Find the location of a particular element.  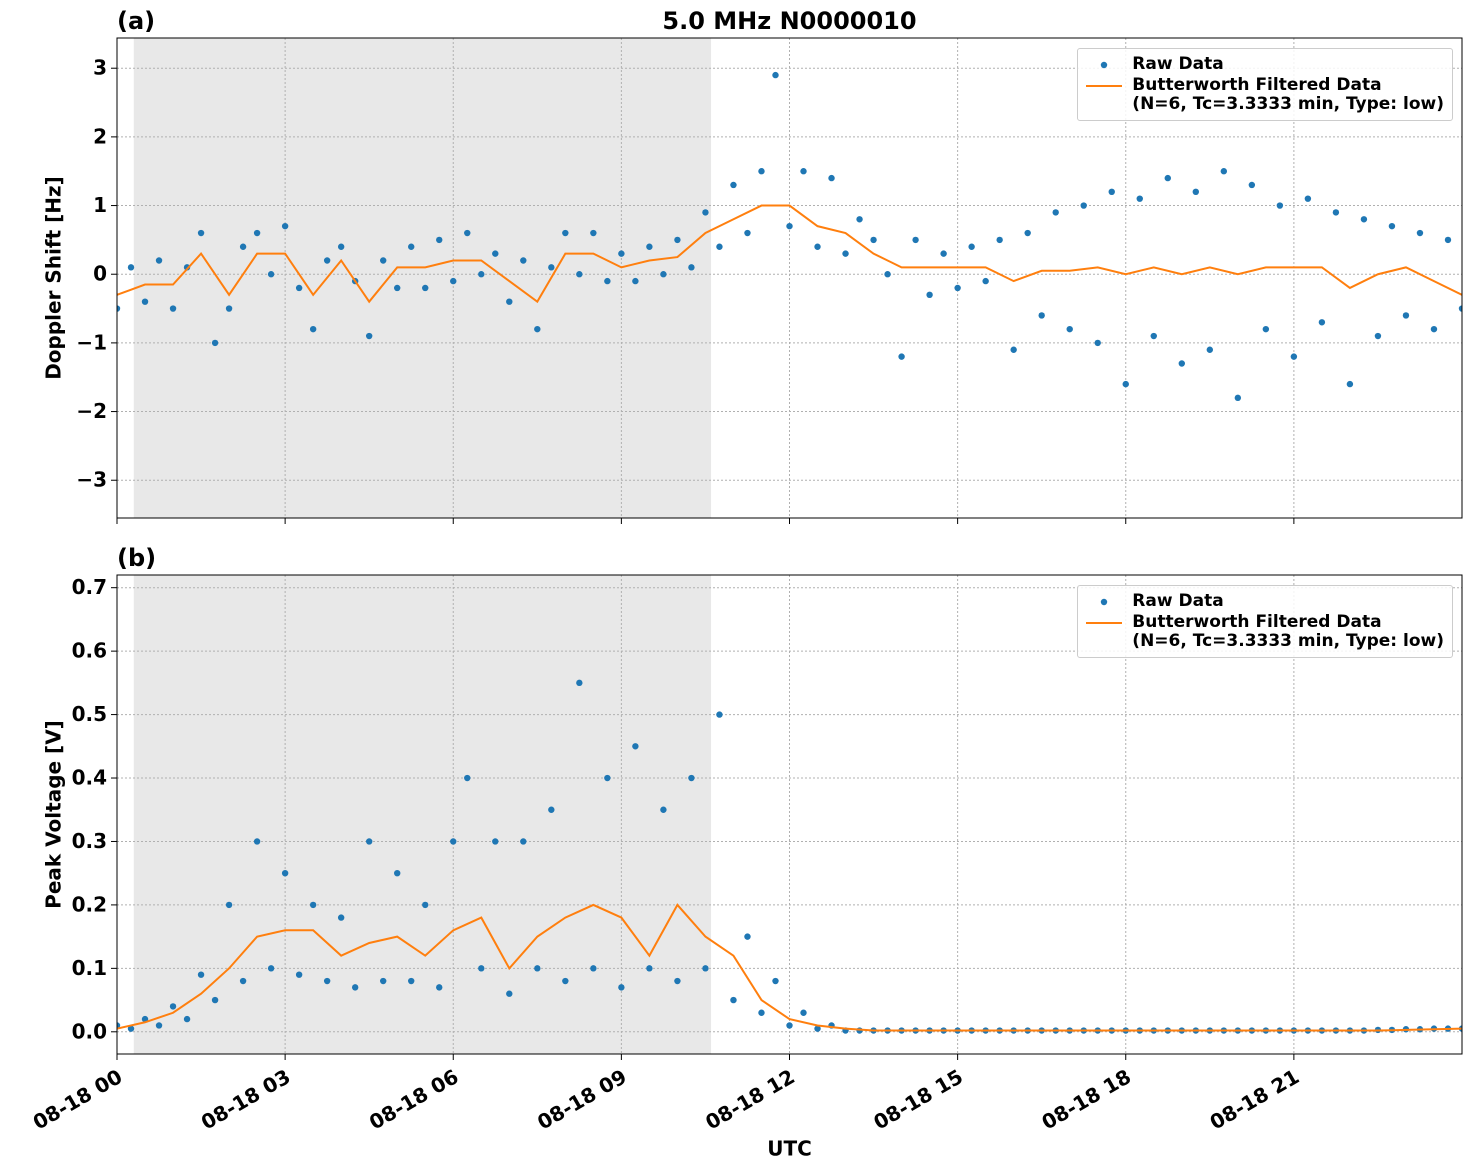

x-tick-label: 08-18 06 is located at coordinates (414, 1099).